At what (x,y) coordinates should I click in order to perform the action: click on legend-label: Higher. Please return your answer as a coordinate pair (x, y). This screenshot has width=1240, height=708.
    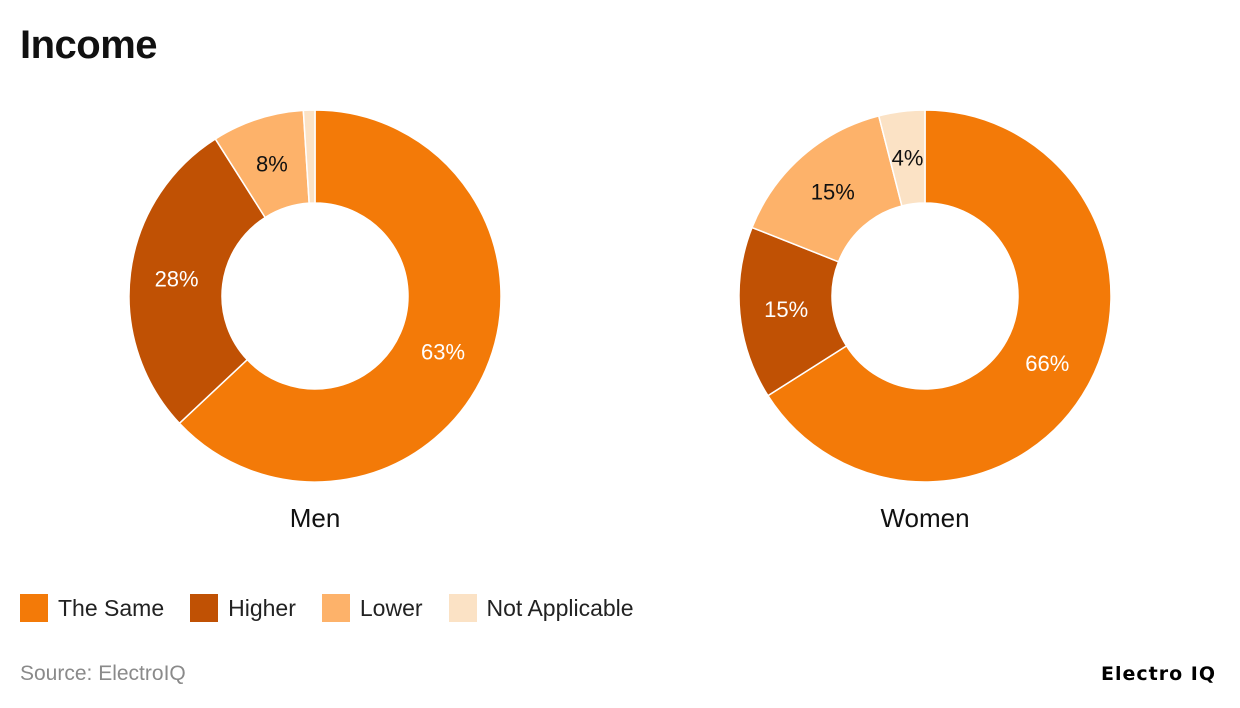
    Looking at the image, I should click on (262, 607).